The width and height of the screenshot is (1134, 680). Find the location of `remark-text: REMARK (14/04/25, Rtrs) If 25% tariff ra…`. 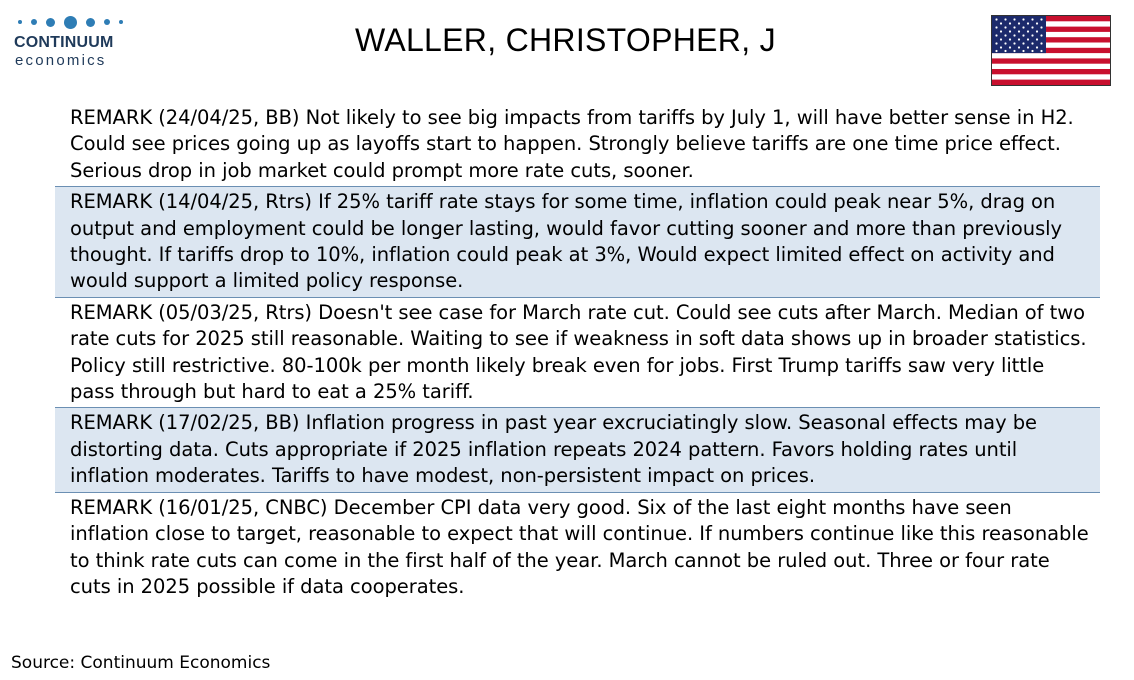

remark-text: REMARK (14/04/25, Rtrs) If 25% tariff ra… is located at coordinates (566, 241).